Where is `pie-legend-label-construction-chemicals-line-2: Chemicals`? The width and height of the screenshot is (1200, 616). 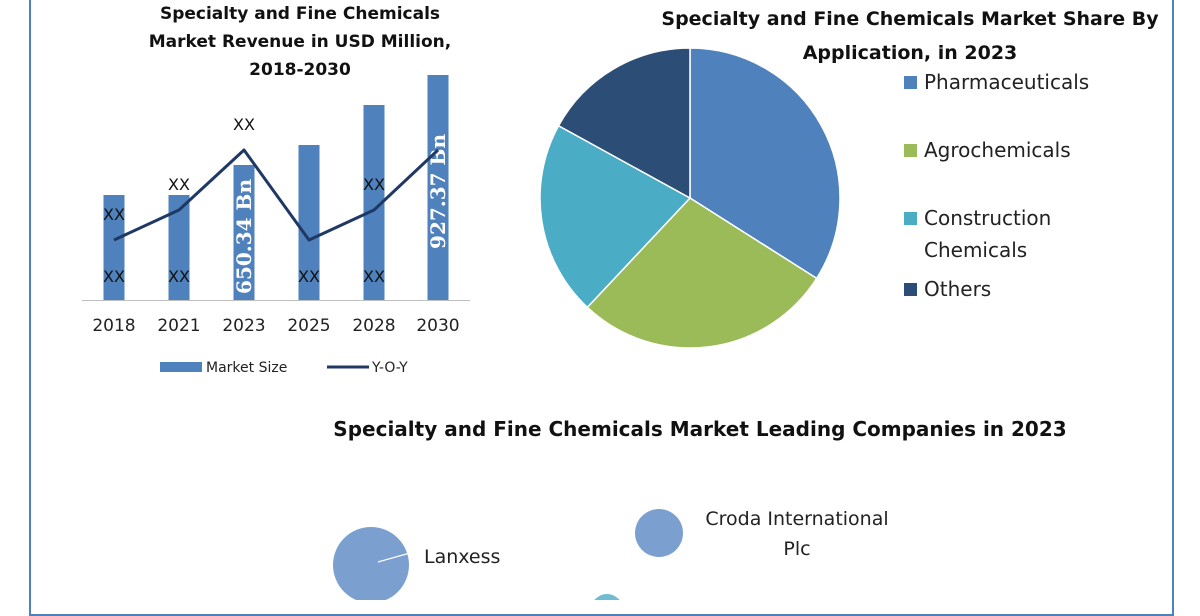 pie-legend-label-construction-chemicals-line-2: Chemicals is located at coordinates (975, 250).